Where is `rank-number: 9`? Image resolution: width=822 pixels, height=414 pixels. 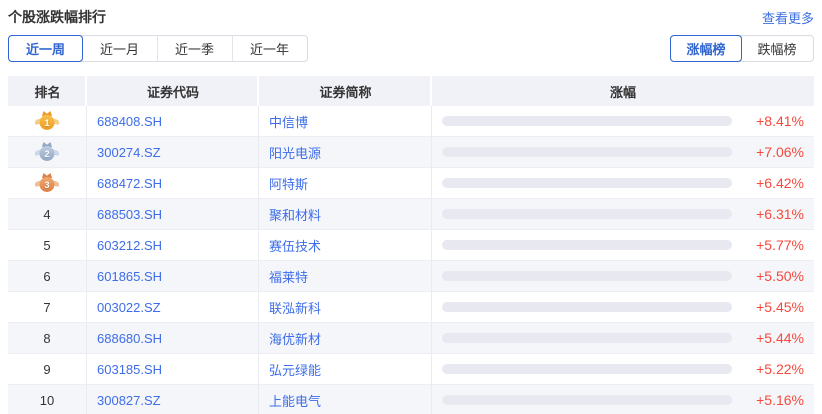
rank-number: 9 is located at coordinates (47, 369).